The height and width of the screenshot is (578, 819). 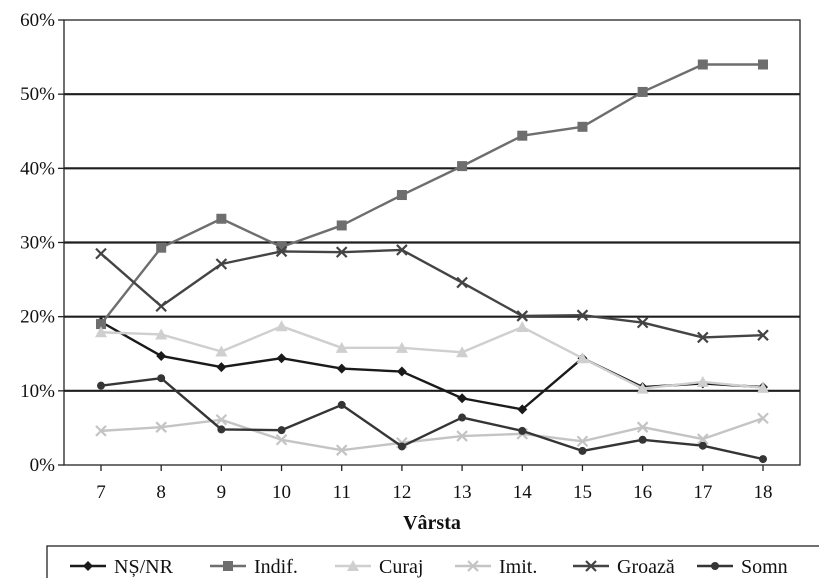 I want to click on series-imit, so click(x=432, y=434).